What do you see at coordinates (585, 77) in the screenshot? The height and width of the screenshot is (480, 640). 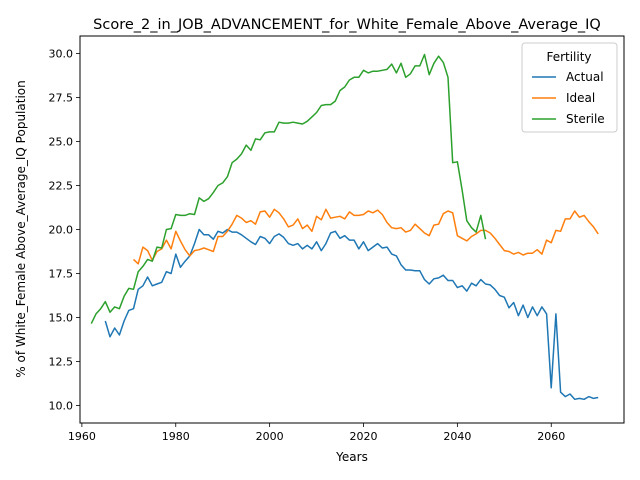 I see `legend-label-actual: Actual` at bounding box center [585, 77].